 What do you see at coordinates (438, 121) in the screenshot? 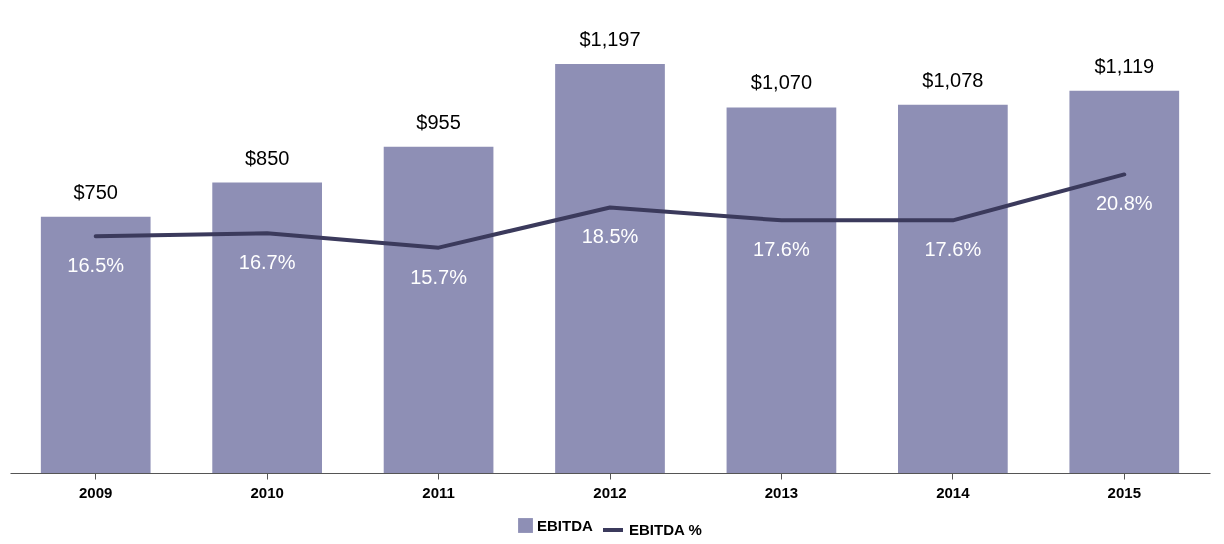
I see `data-label: $955` at bounding box center [438, 121].